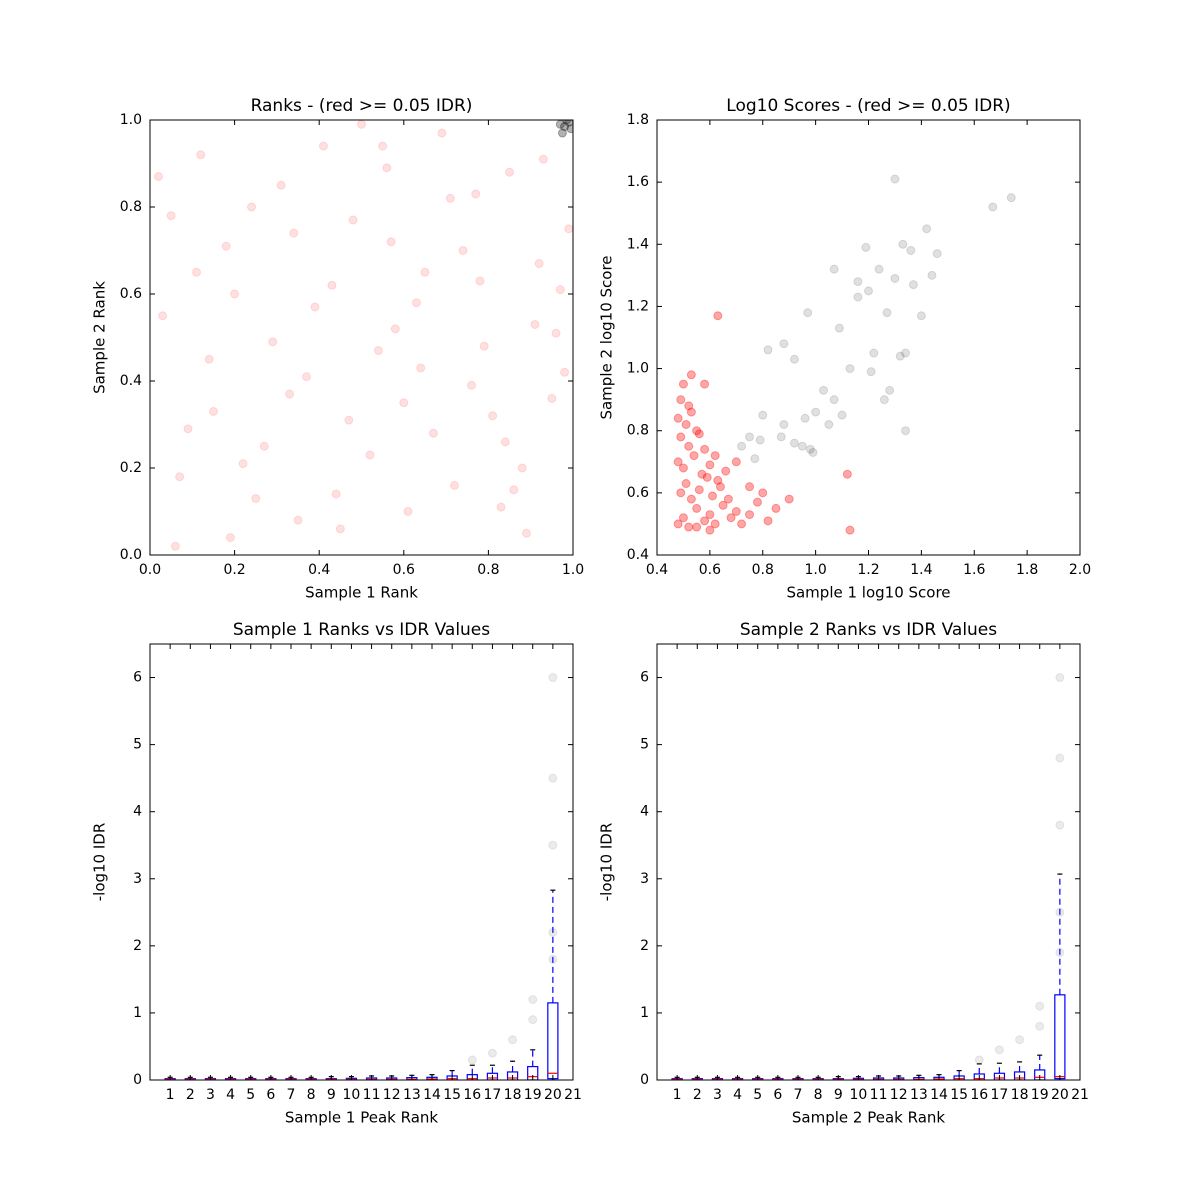 The image size is (1200, 1200). I want to click on x-tick-label: 1.6, so click(974, 570).